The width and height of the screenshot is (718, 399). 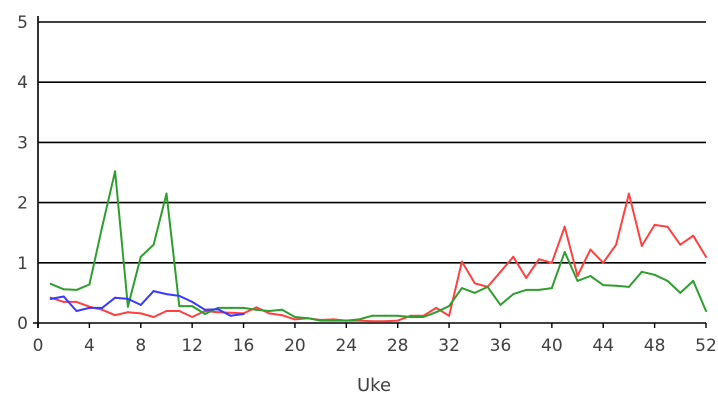 I want to click on x-tick-label: 16, so click(x=244, y=346).